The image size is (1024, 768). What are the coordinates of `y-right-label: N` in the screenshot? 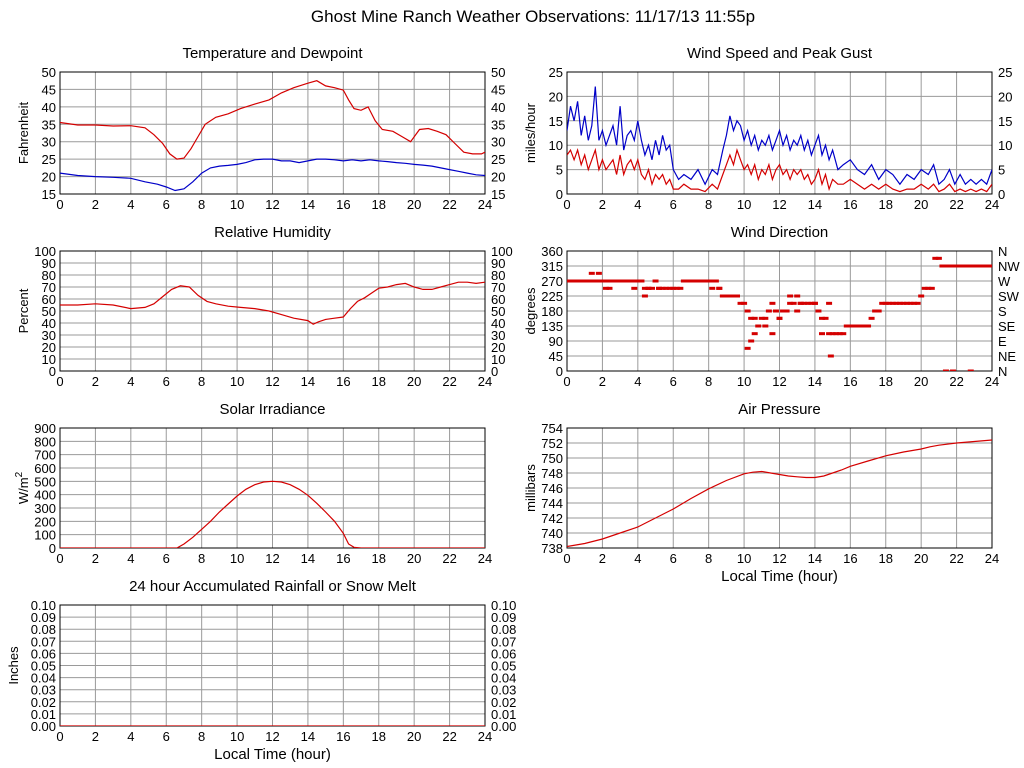 It's located at (1002, 251).